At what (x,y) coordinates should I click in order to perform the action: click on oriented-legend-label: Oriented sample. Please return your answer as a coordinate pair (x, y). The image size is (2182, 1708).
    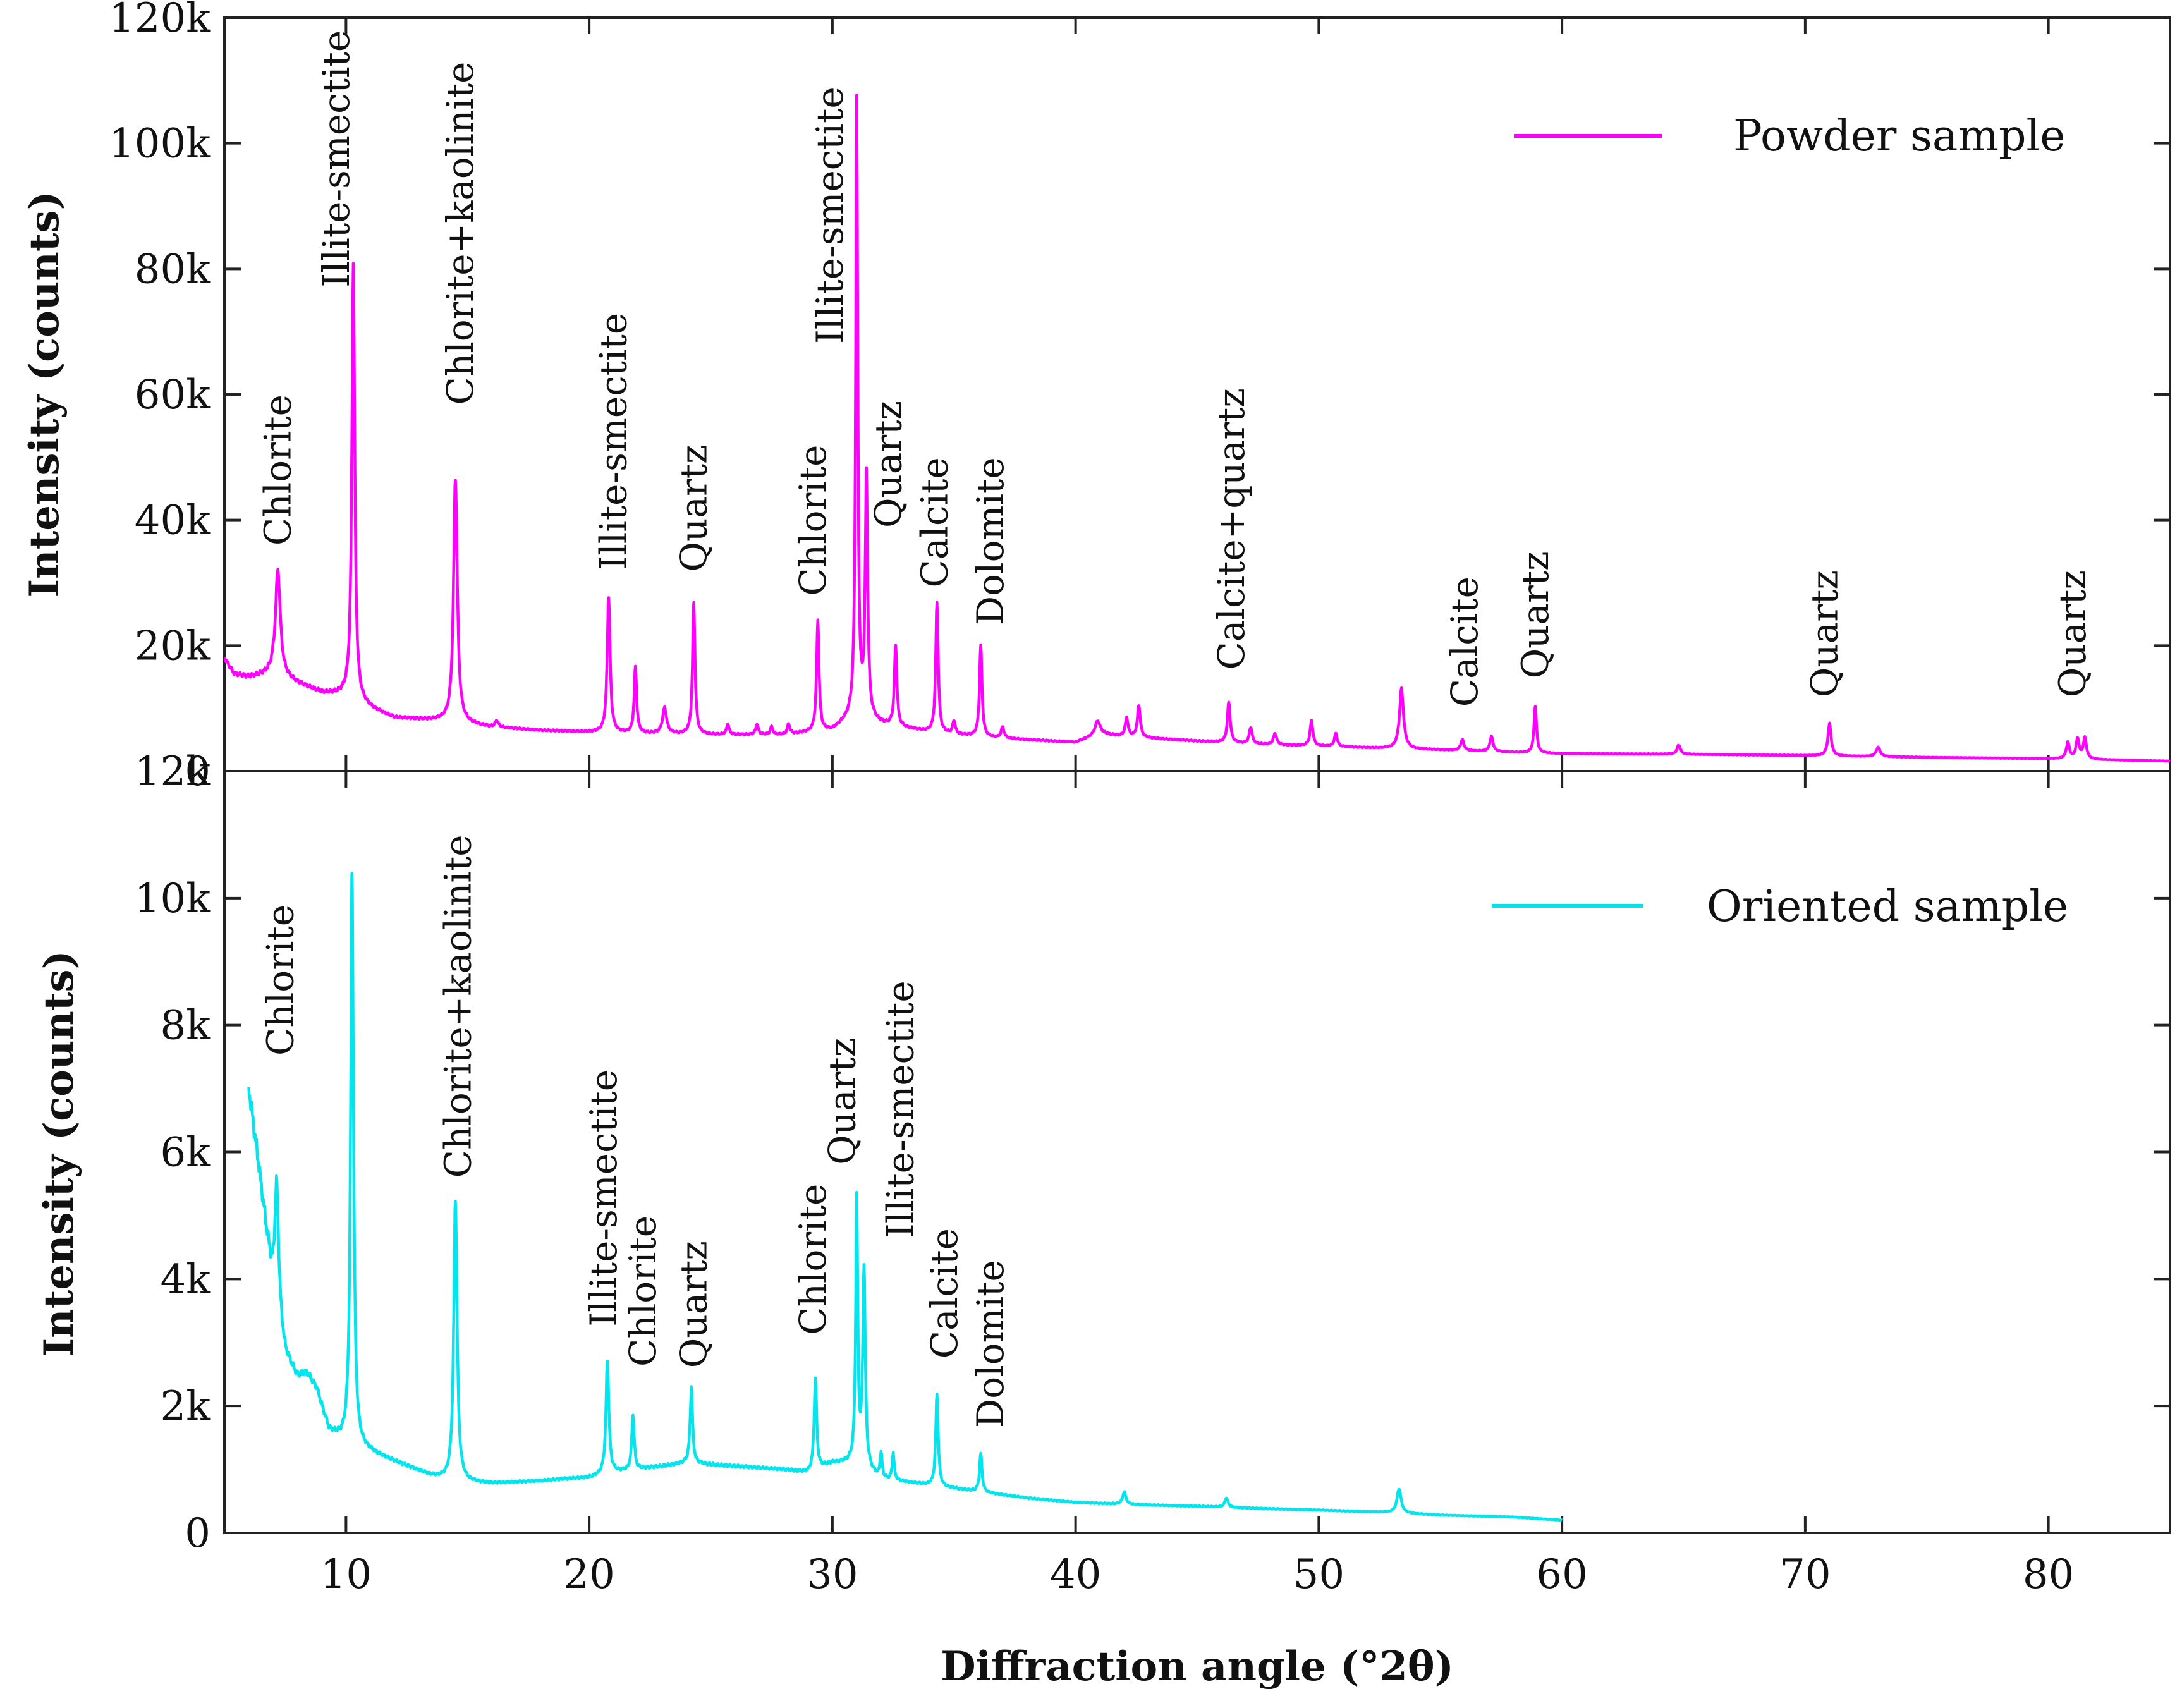
    Looking at the image, I should click on (1888, 907).